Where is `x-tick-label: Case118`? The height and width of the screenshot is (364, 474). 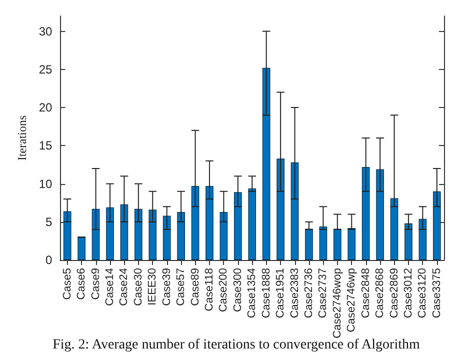 x-tick-label: Case118 is located at coordinates (209, 290).